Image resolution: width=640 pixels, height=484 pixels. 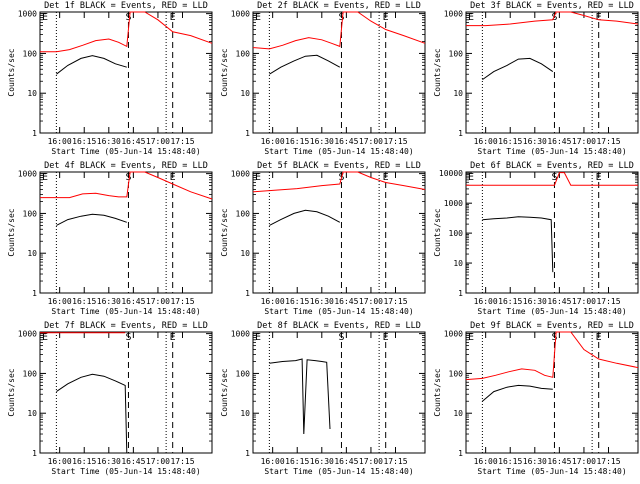 I want to click on panel-title: Det 6f BLACK = Events, RED = LLD, so click(x=552, y=166).